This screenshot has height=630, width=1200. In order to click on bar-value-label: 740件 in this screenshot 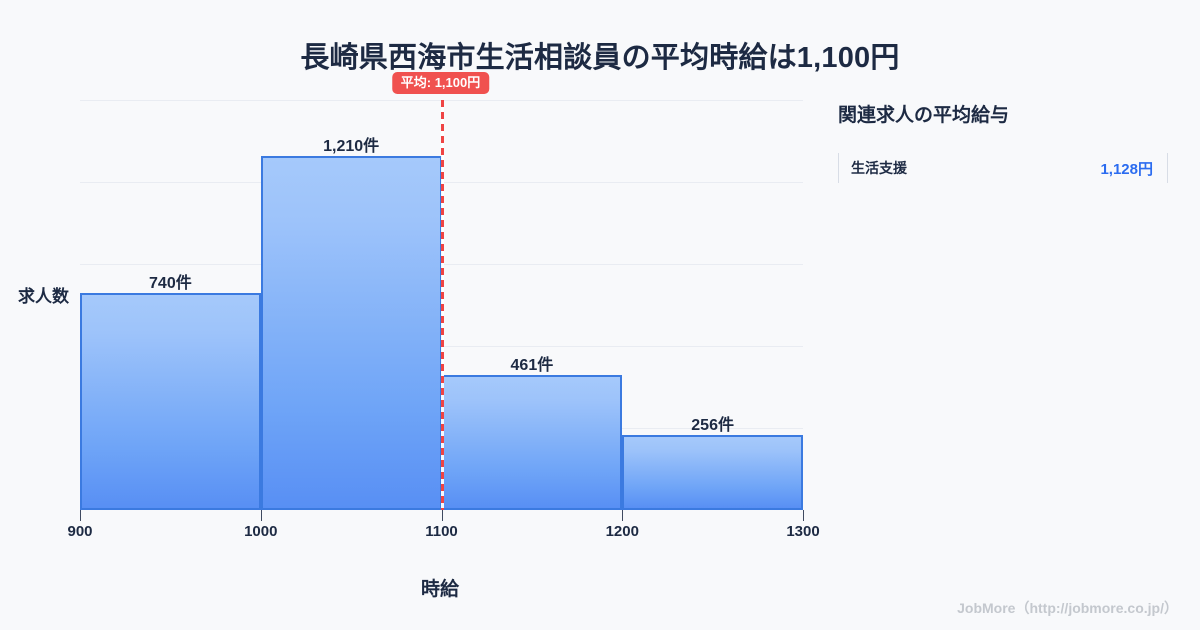, I will do `click(170, 284)`.